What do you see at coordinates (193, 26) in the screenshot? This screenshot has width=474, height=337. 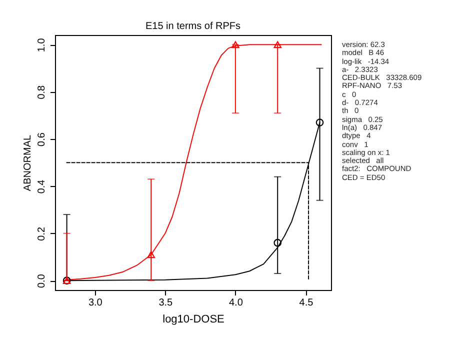 I see `chart-title: E15 in terms of RPFs` at bounding box center [193, 26].